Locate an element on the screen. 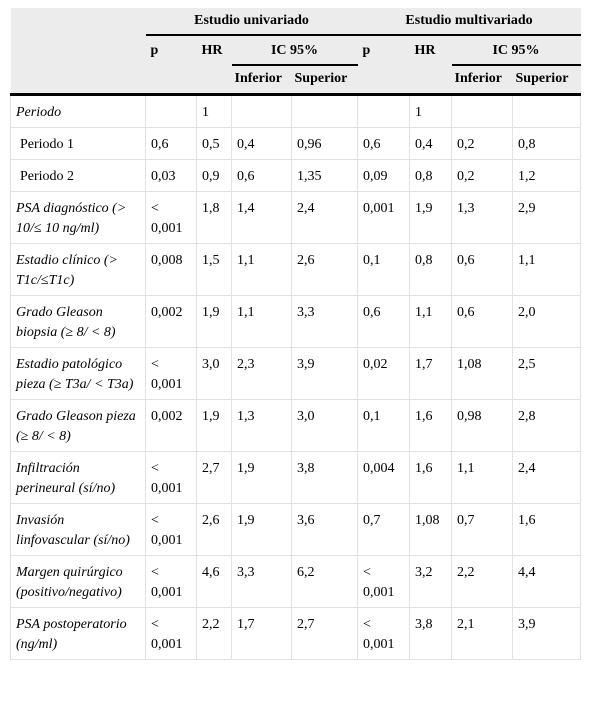 This screenshot has height=702, width=590. row-label: PSA postoperatorio (ng/ml) is located at coordinates (78, 633).